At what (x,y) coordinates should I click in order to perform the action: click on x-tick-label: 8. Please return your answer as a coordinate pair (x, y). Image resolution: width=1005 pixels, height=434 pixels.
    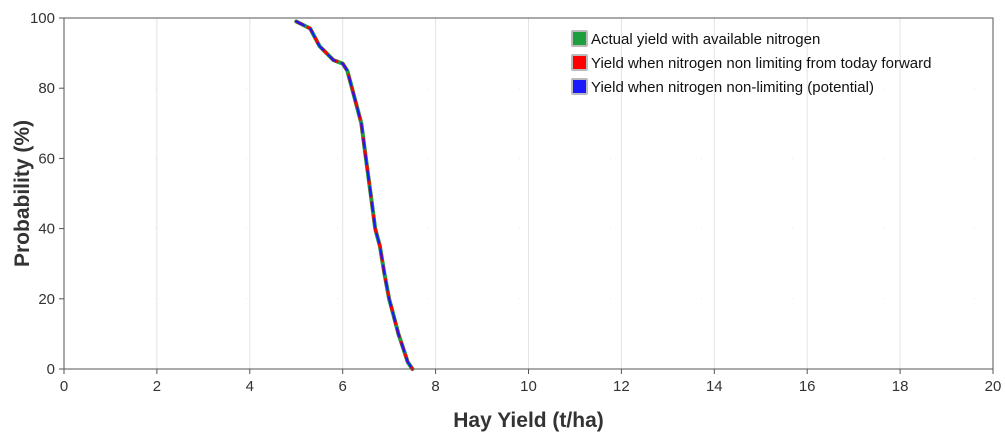
    Looking at the image, I should click on (435, 386).